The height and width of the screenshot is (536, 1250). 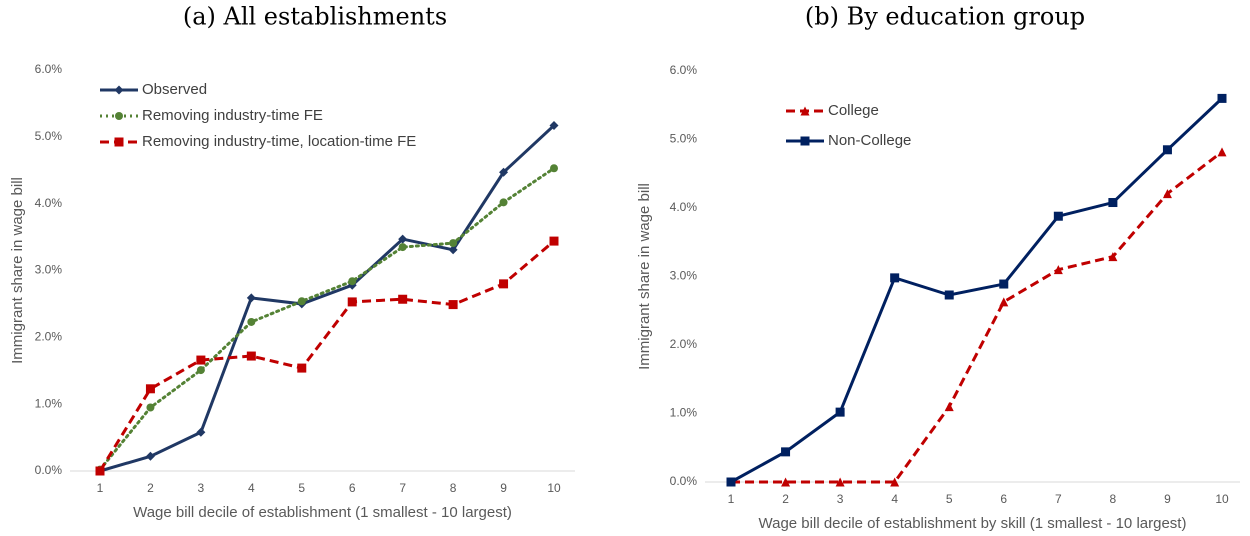 What do you see at coordinates (279, 141) in the screenshot?
I see `legend-label: Removing industry-time, location-time FE` at bounding box center [279, 141].